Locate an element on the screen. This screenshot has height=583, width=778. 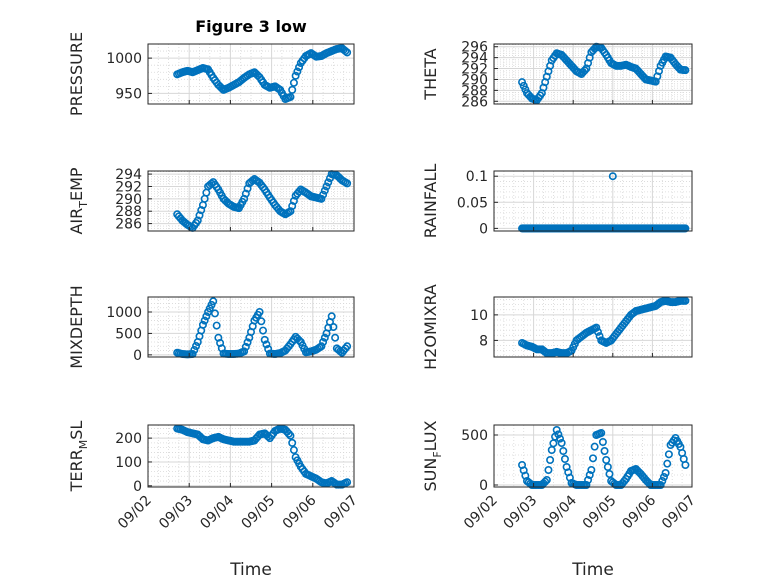
subplot-row3-right: 8 10 H2OMIXRA is located at coordinates (557, 327).